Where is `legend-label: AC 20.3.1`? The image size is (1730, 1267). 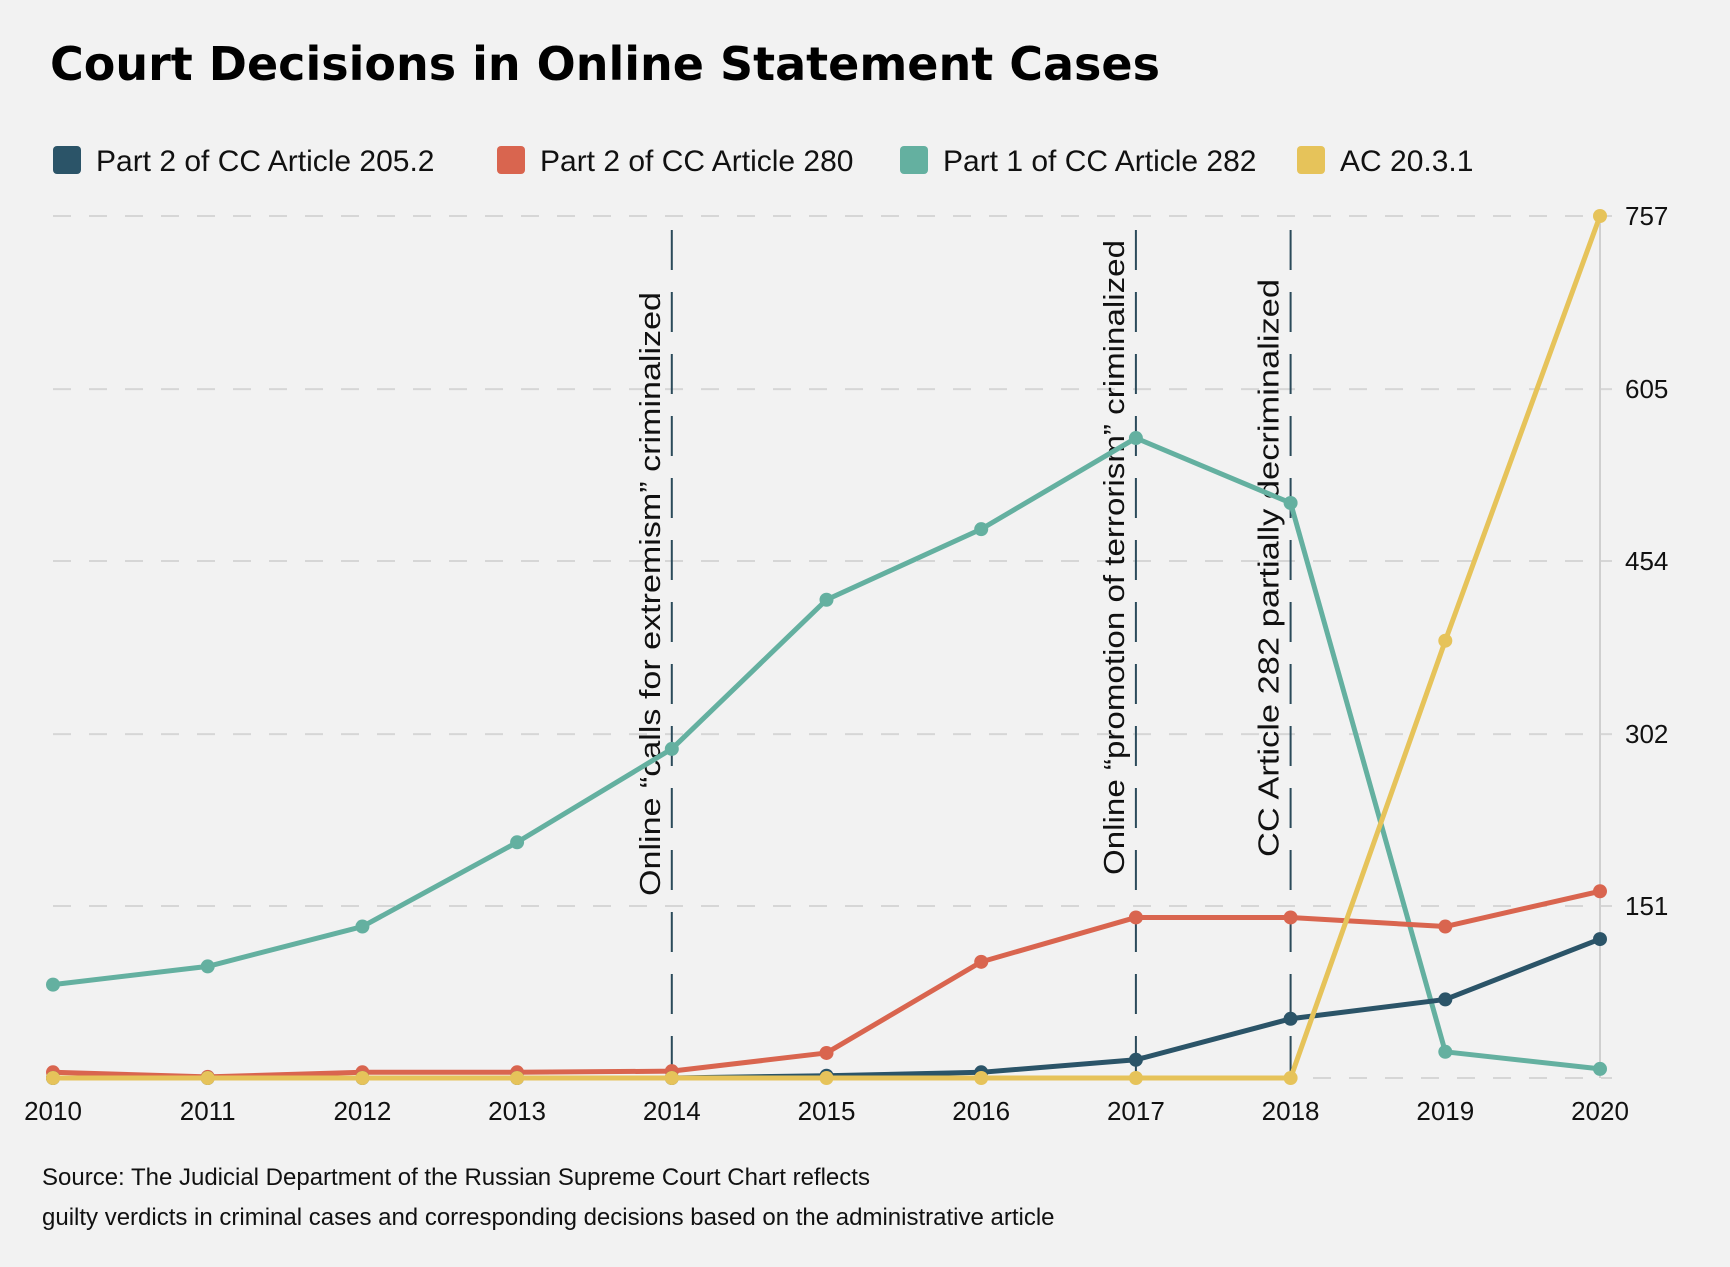 legend-label: AC 20.3.1 is located at coordinates (1406, 161).